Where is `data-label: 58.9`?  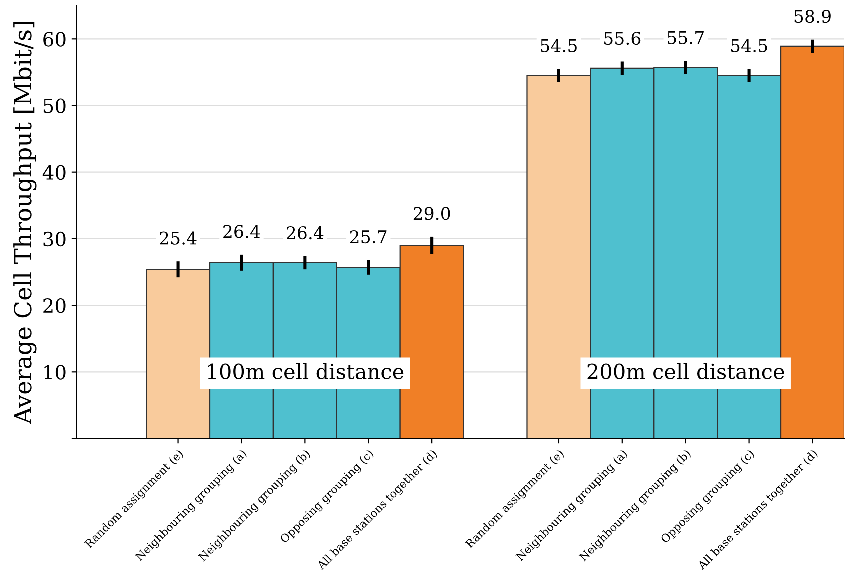
data-label: 58.9 is located at coordinates (812, 17).